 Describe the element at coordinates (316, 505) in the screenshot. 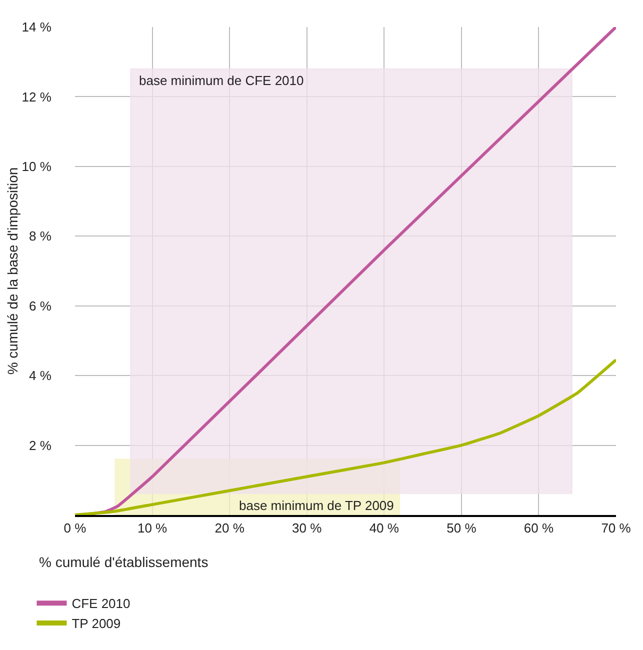

I see `series-label: base minimum de TP 2009` at that location.